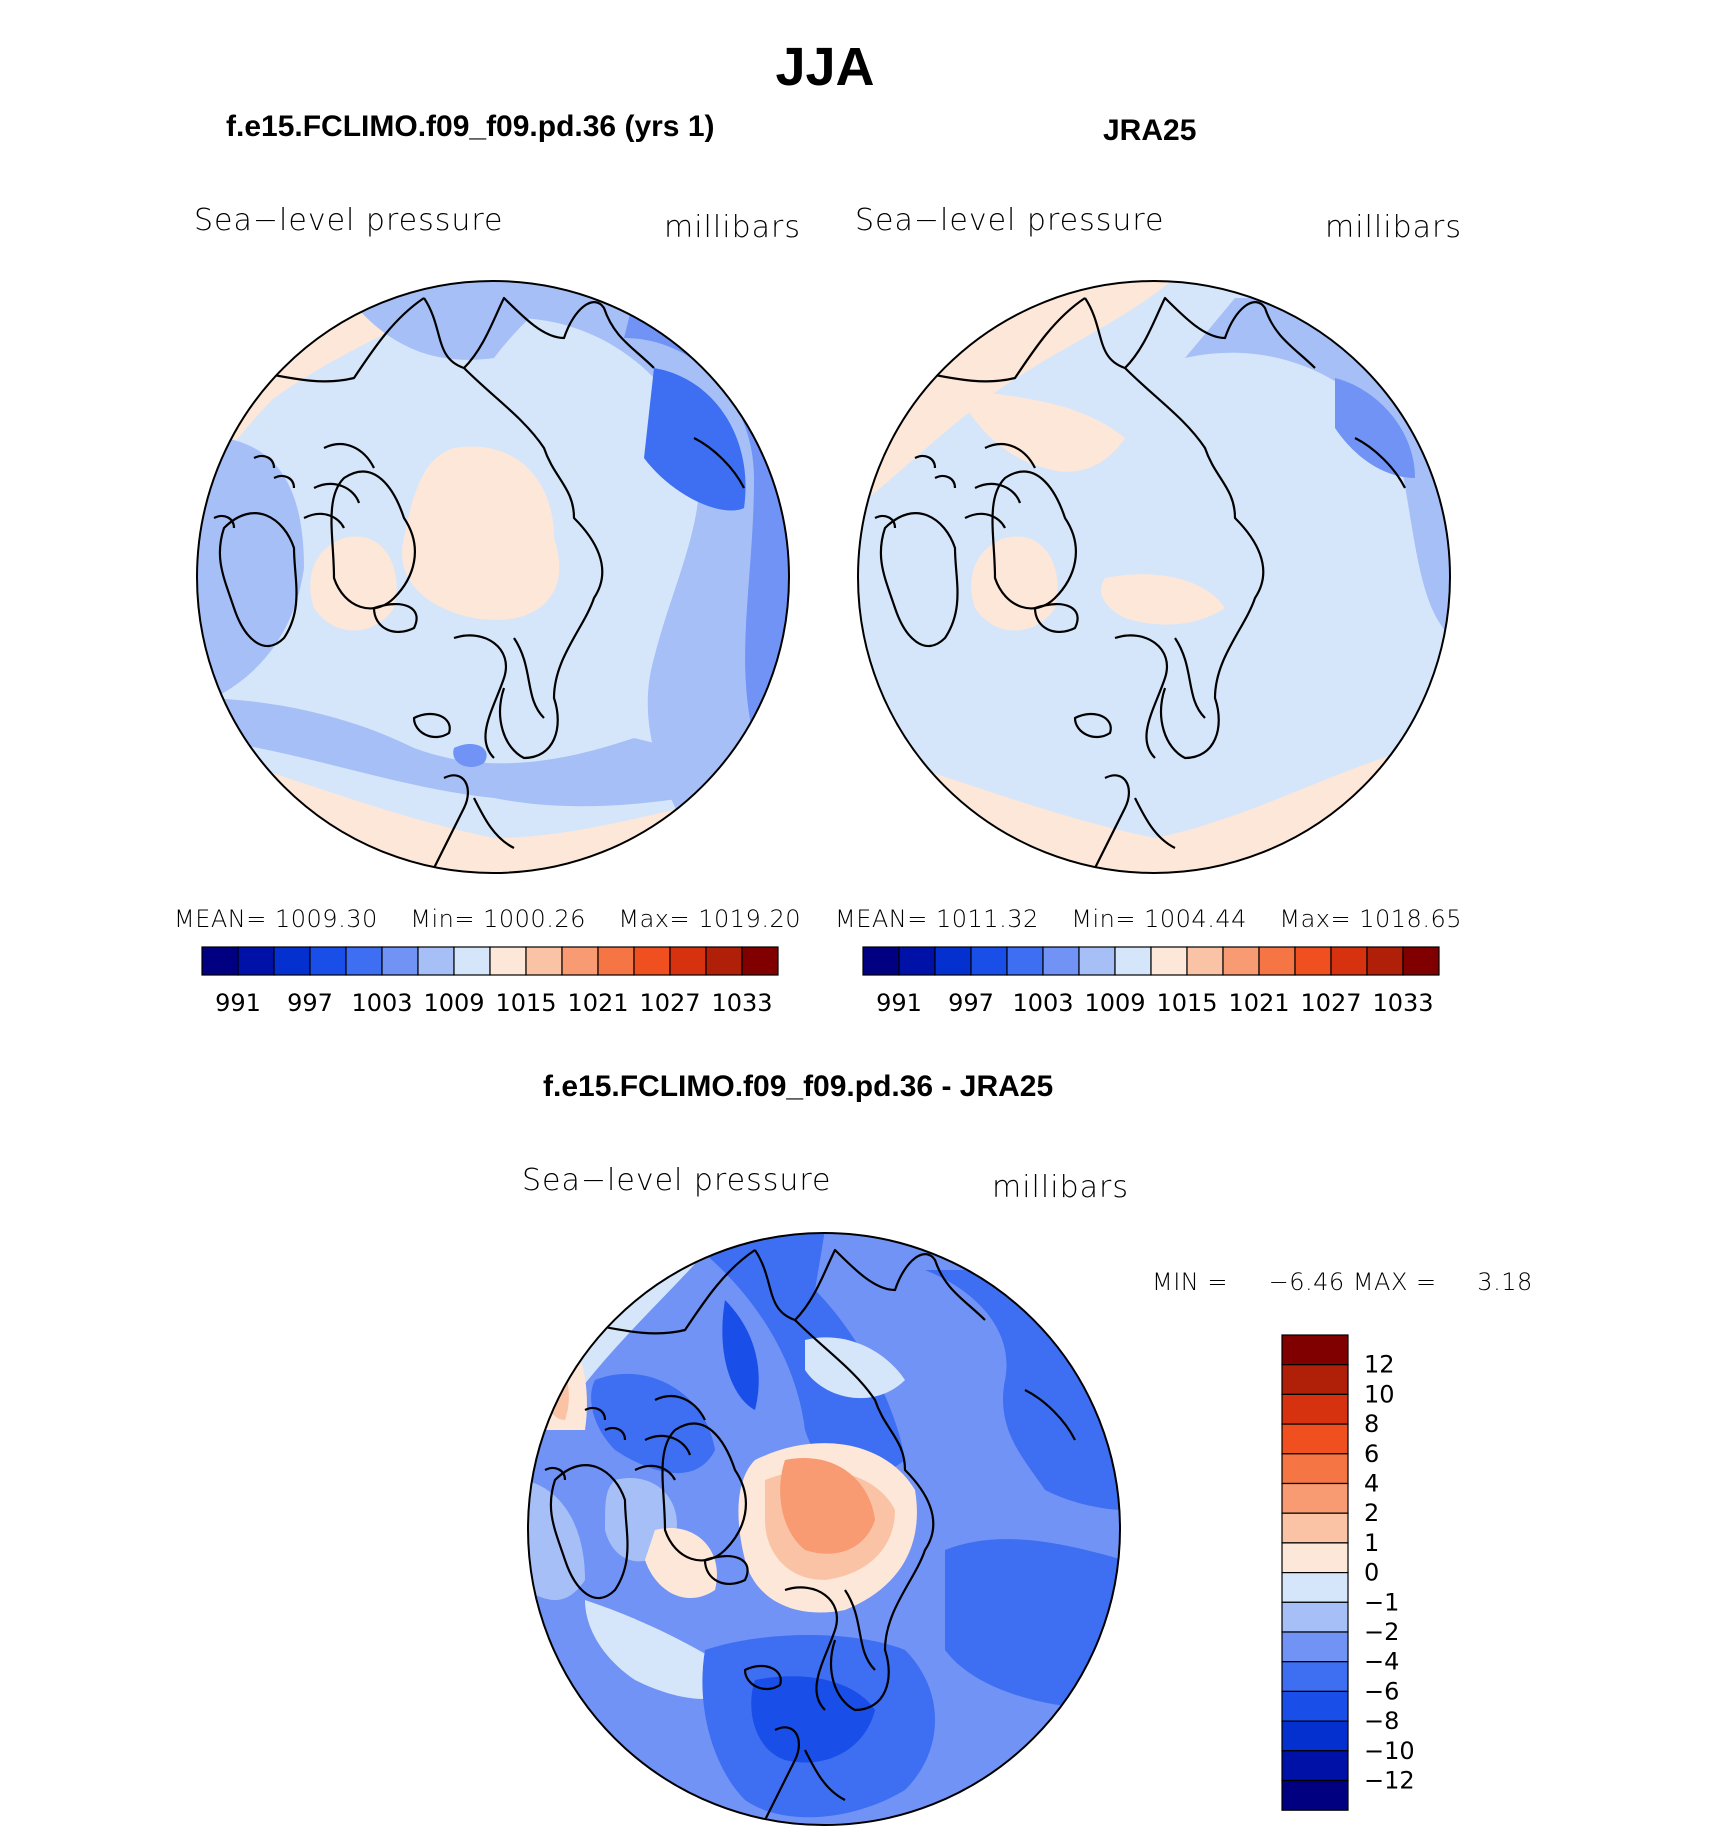 The height and width of the screenshot is (1839, 1710). I want to click on panel1-stats: MEAN= 1009.30 Min= 1000.26 Max= 1019.20, so click(487, 919).